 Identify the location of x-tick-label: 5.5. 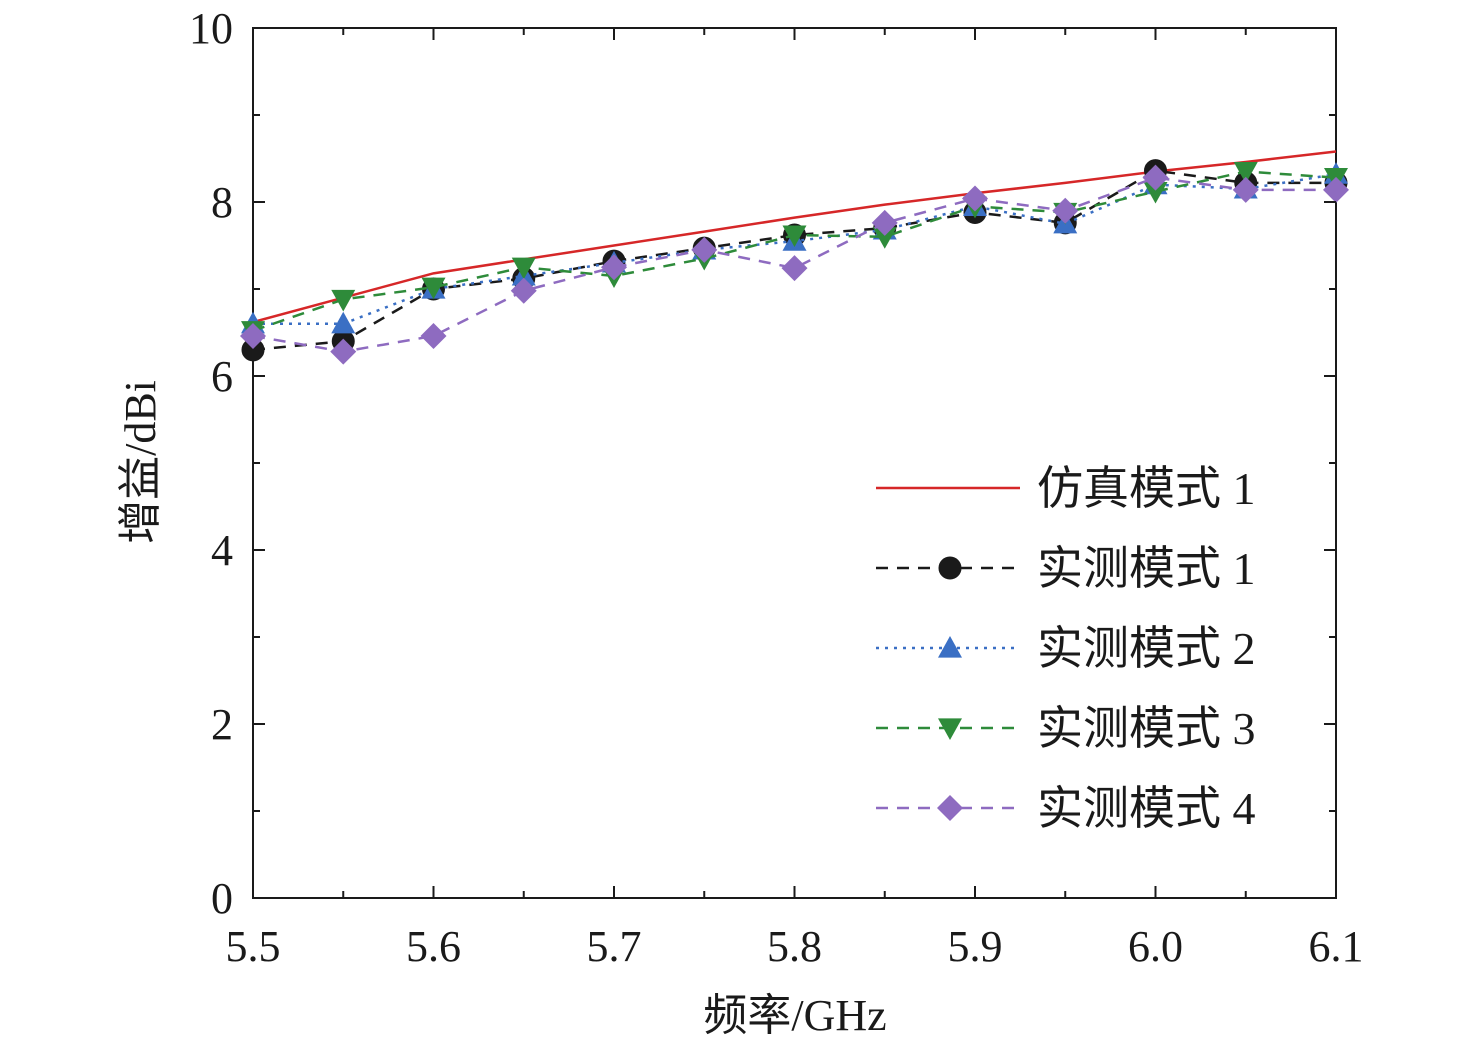
(253, 946).